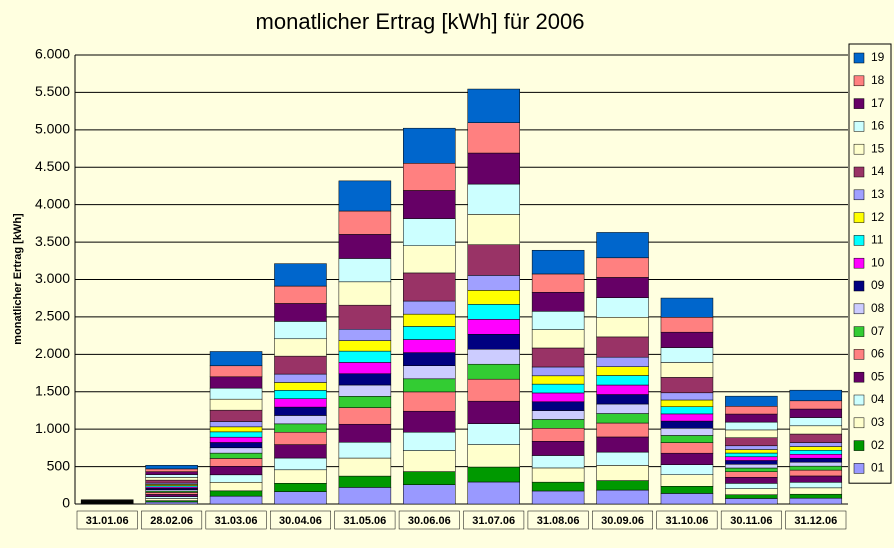  I want to click on legend-label: 09, so click(878, 285).